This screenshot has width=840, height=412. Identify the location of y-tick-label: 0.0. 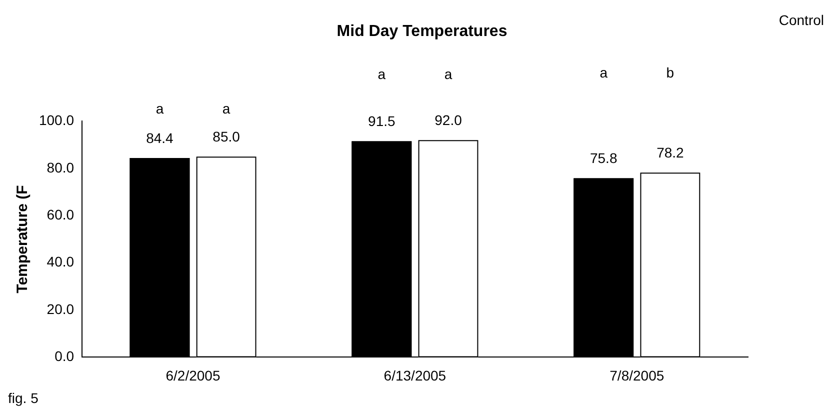
(64, 356).